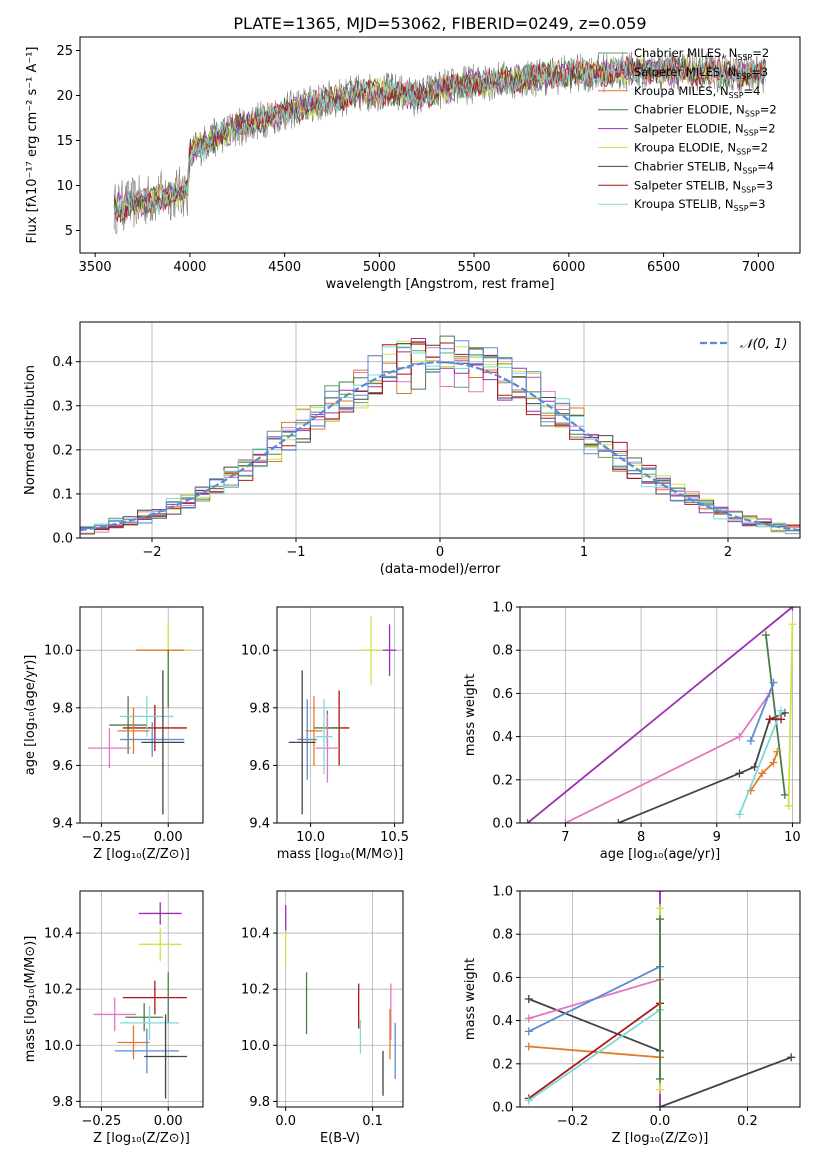 This screenshot has height=1170, width=819. I want to click on histogram-step, so click(440, 435).